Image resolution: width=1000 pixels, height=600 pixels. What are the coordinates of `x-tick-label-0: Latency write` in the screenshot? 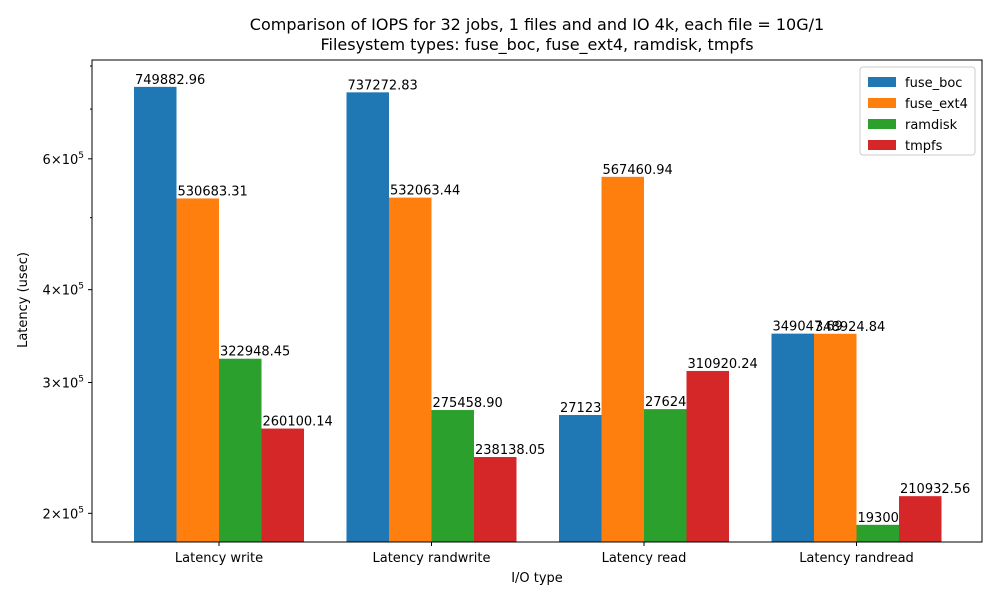 It's located at (219, 558).